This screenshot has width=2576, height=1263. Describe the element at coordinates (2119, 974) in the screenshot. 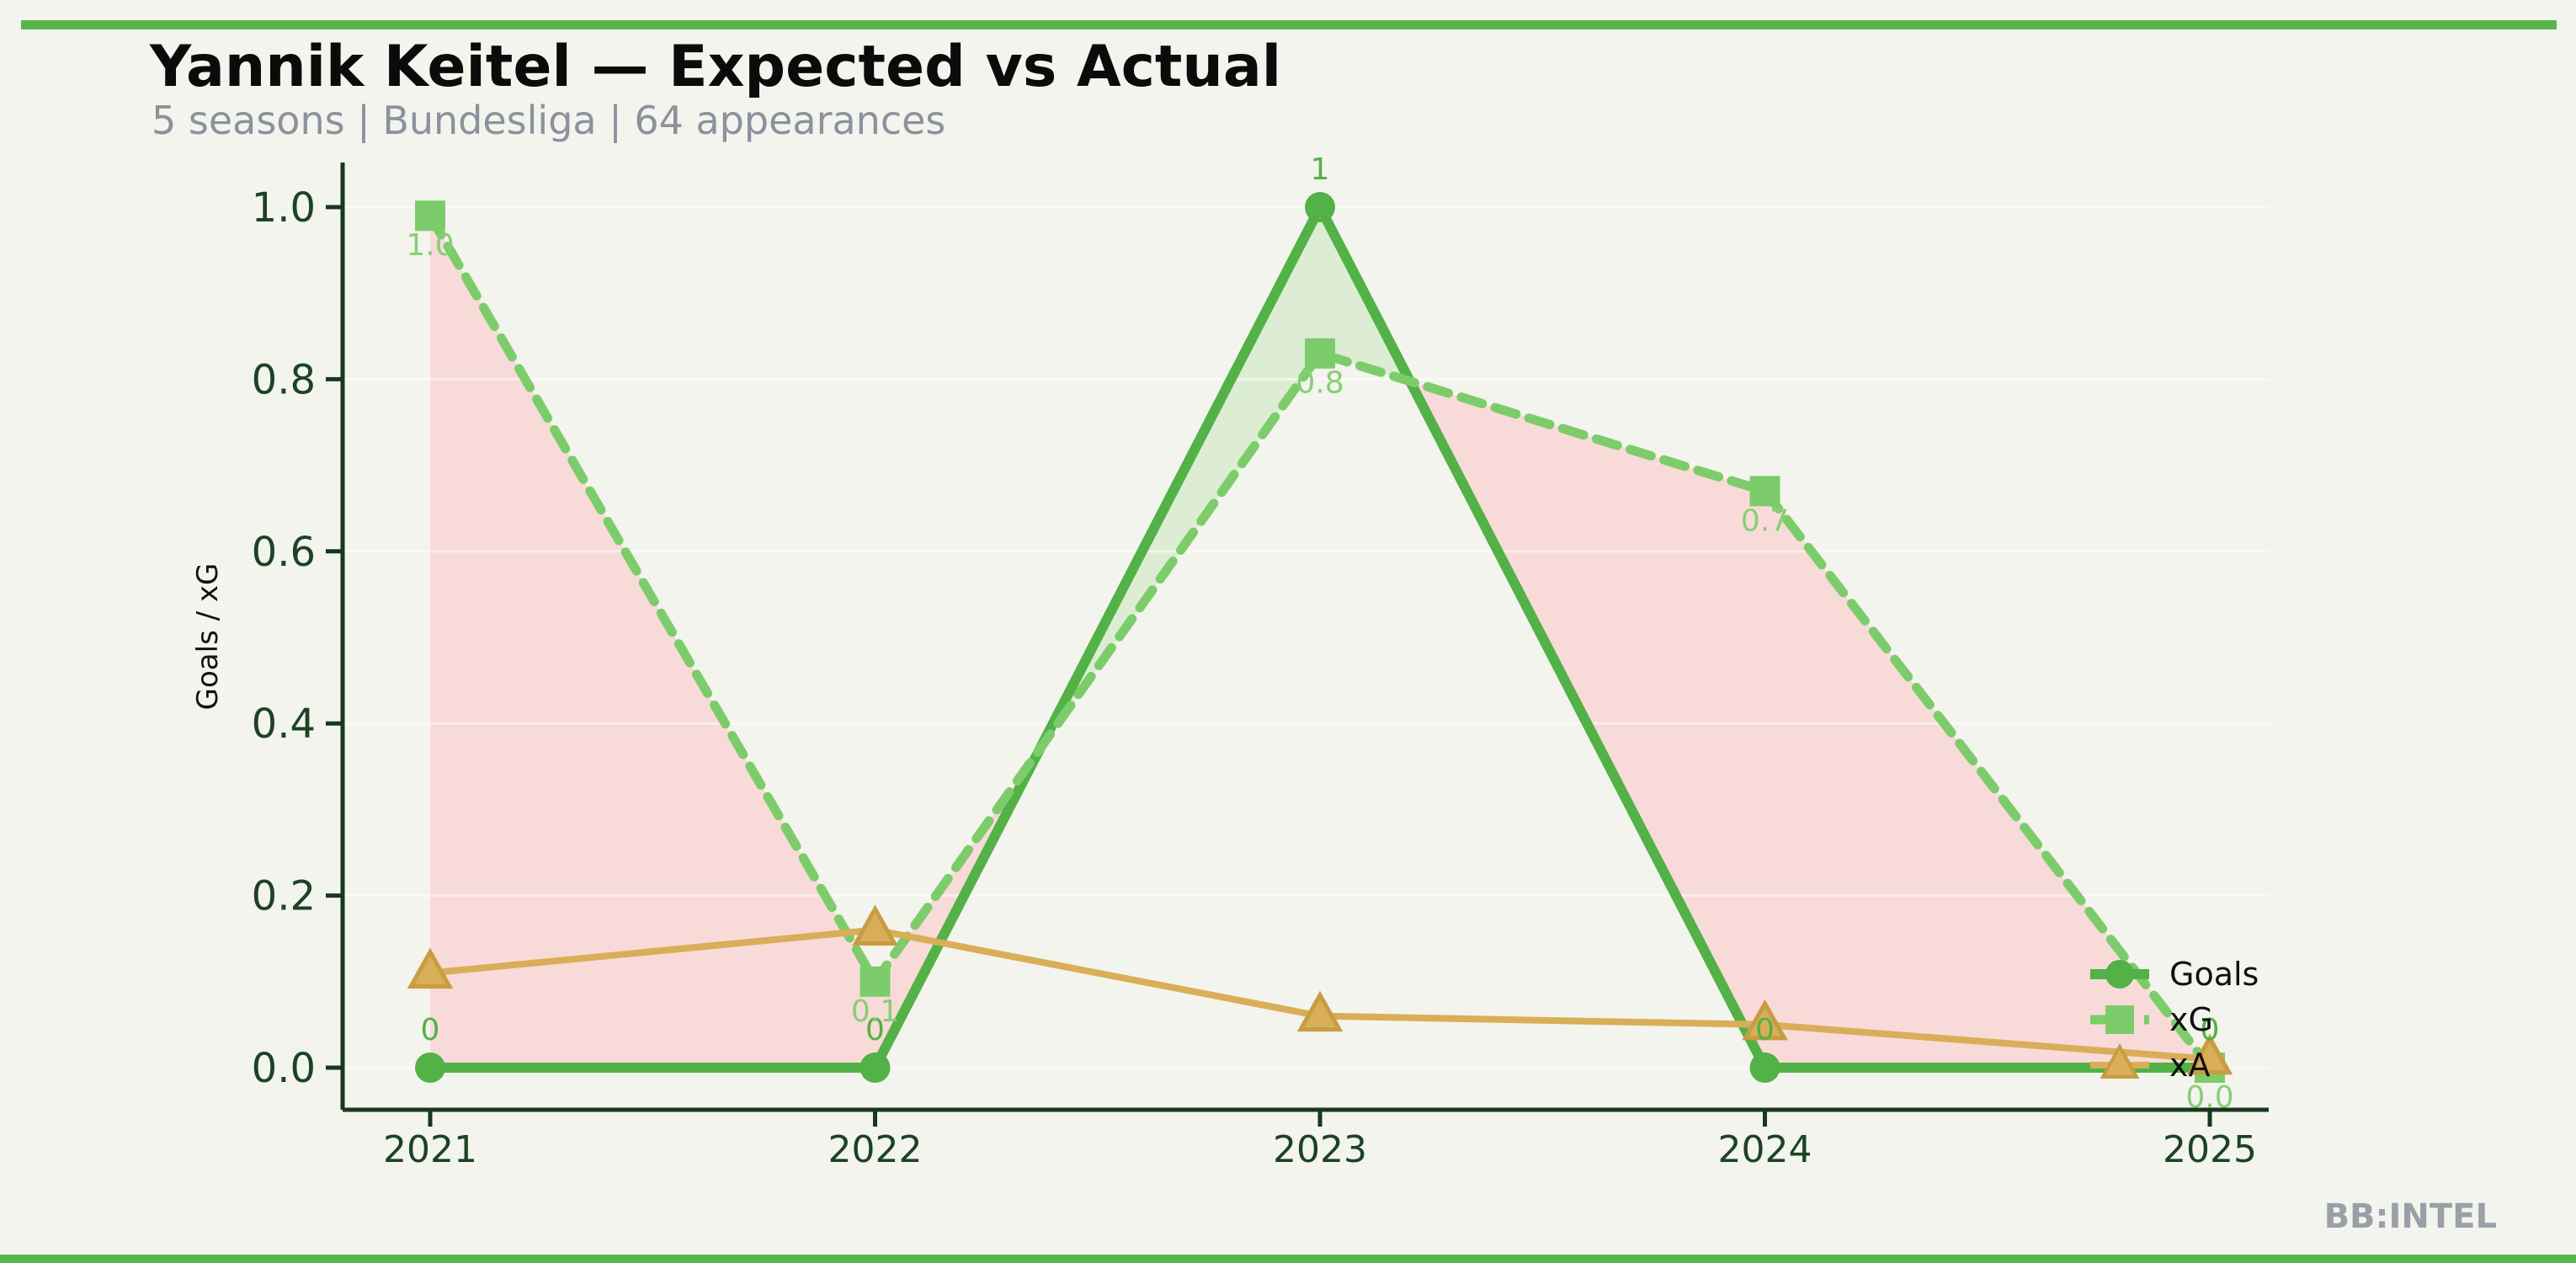

I see `legend-goals-marker` at that location.